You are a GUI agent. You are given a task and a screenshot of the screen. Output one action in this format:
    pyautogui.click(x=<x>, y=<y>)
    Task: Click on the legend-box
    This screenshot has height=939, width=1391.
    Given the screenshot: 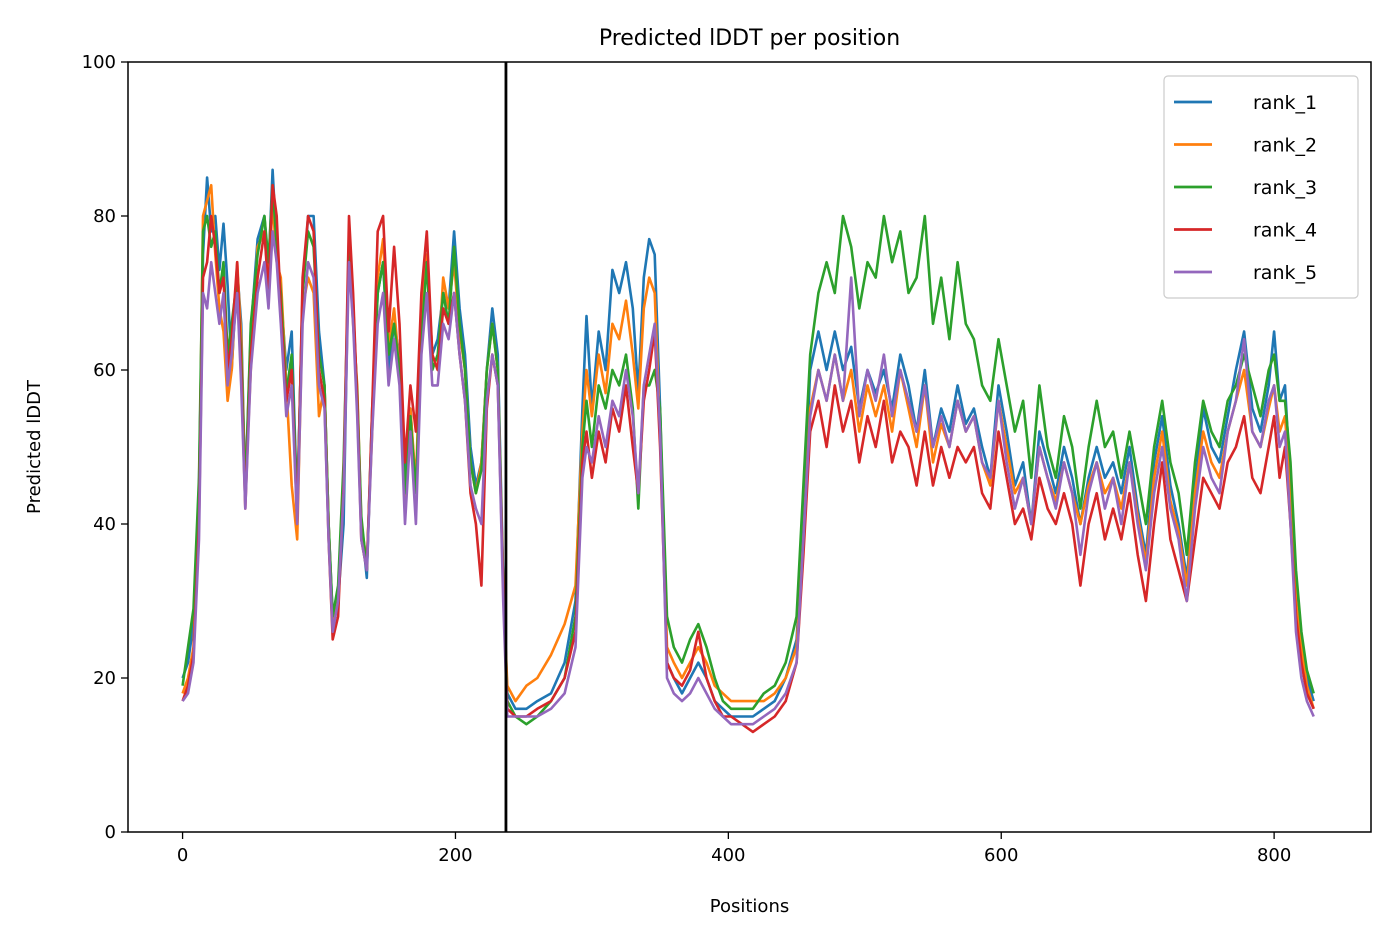 What is the action you would take?
    pyautogui.click(x=1261, y=187)
    